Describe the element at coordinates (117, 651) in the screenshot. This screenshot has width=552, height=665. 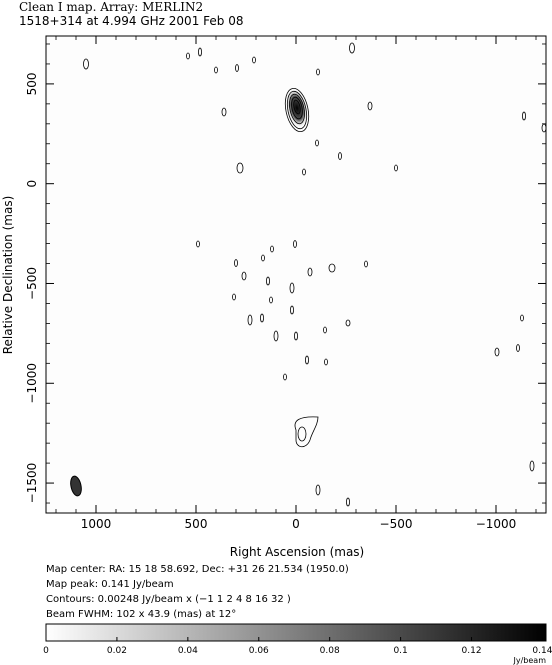
I see `colorbar-tick-label: 0.02` at that location.